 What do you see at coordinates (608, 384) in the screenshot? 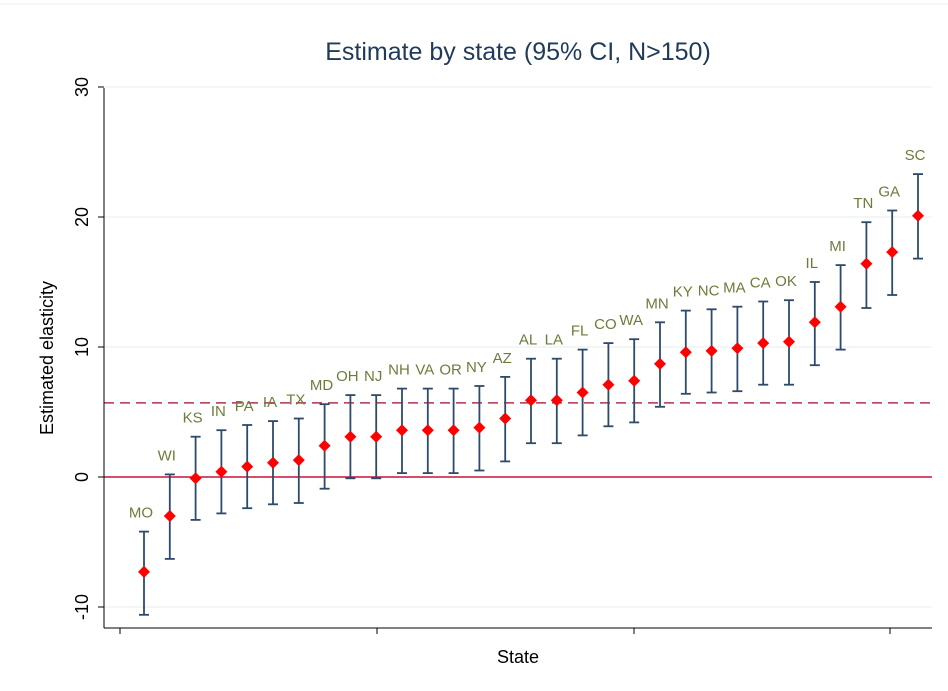
I see `point-co` at bounding box center [608, 384].